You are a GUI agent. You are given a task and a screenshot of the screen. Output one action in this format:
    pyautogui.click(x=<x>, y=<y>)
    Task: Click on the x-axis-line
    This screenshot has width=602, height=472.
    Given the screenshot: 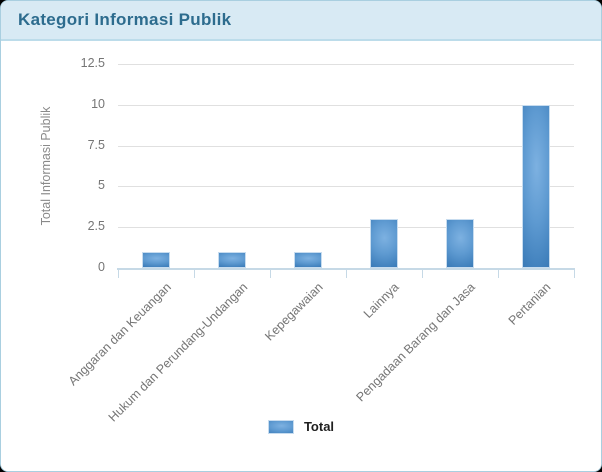 What is the action you would take?
    pyautogui.click(x=346, y=269)
    